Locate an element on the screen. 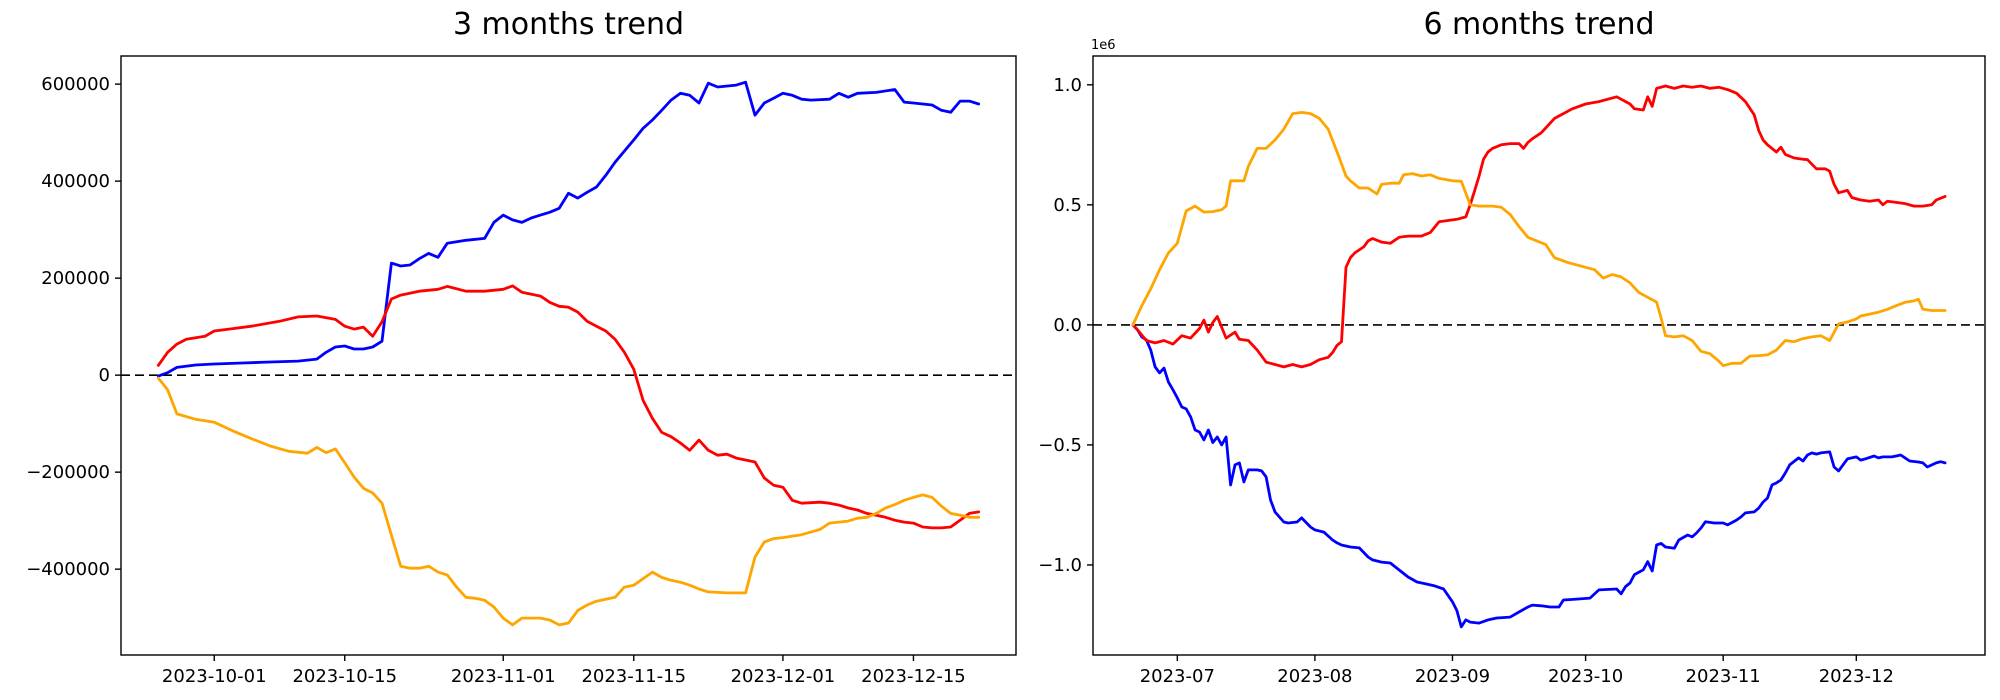 Image resolution: width=2000 pixels, height=700 pixels. chart-title-3-months: 3 months trend is located at coordinates (568, 24).